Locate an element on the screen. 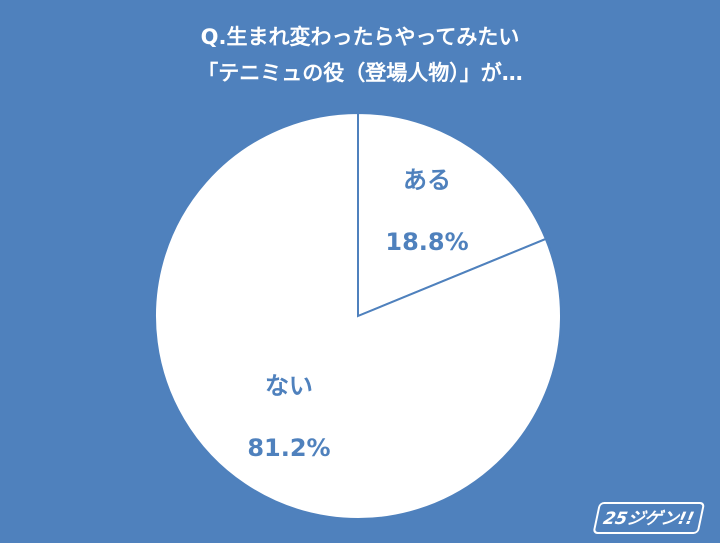 The height and width of the screenshot is (543, 720). slice-label: ある is located at coordinates (427, 180).